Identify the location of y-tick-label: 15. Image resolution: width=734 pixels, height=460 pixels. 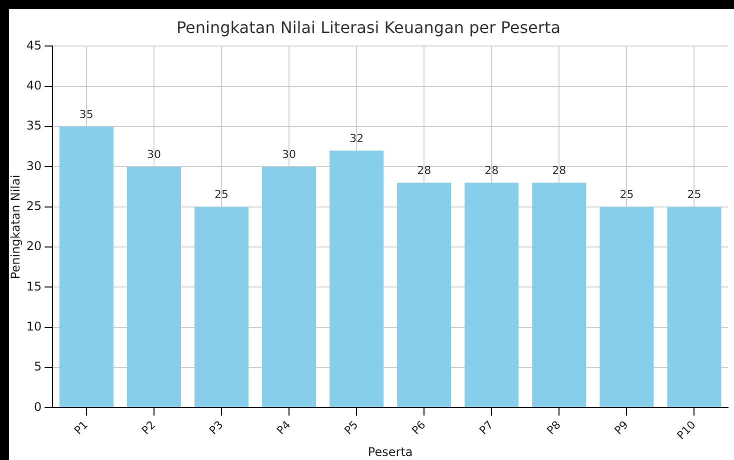
(34, 286).